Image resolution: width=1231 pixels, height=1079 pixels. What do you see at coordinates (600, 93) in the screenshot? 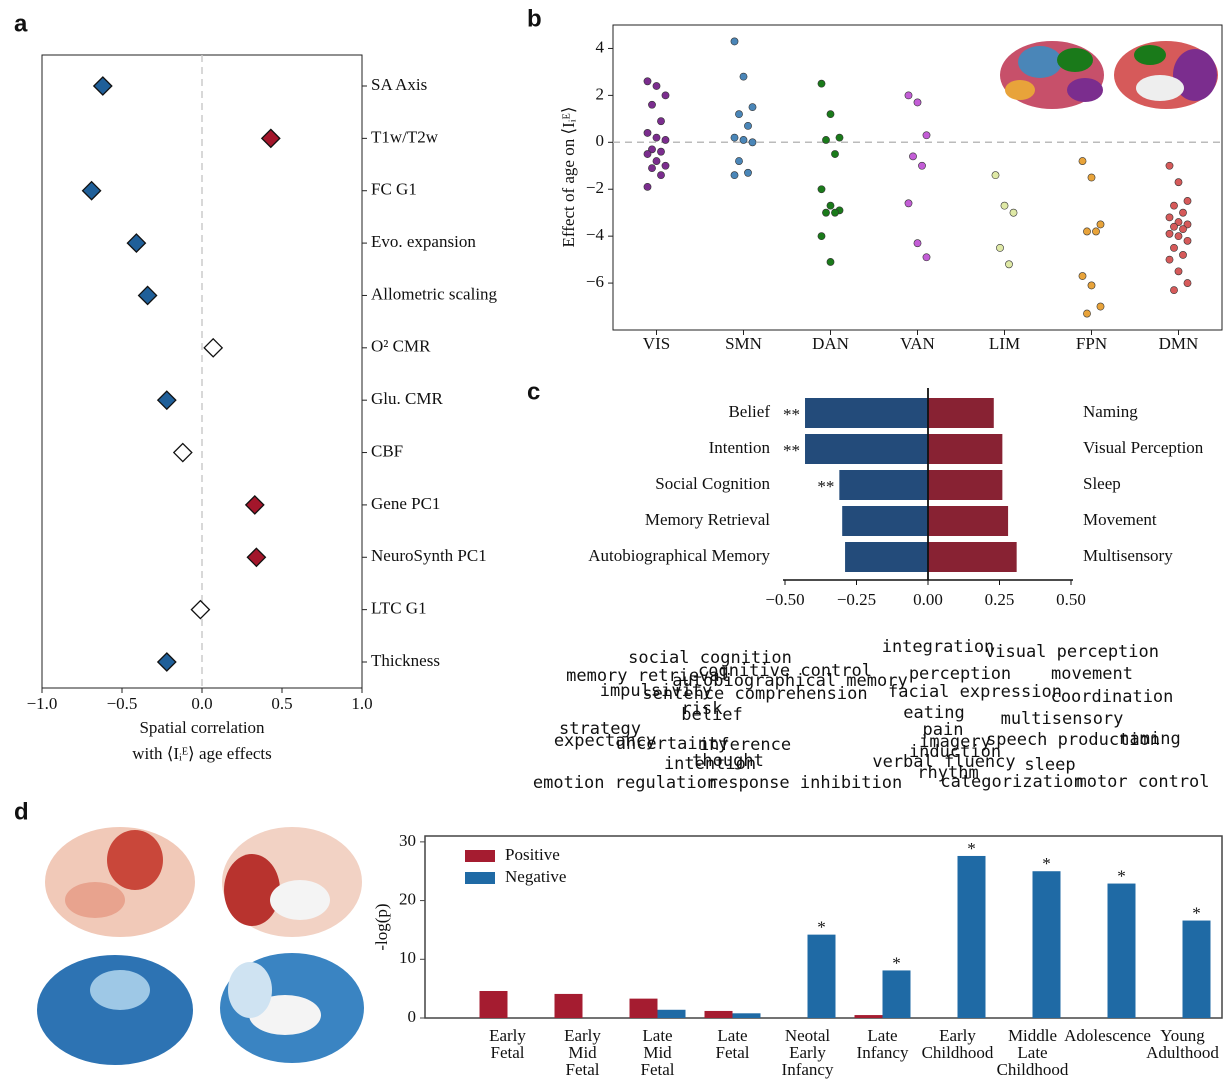
I see `y-tick-label: 2` at bounding box center [600, 93].